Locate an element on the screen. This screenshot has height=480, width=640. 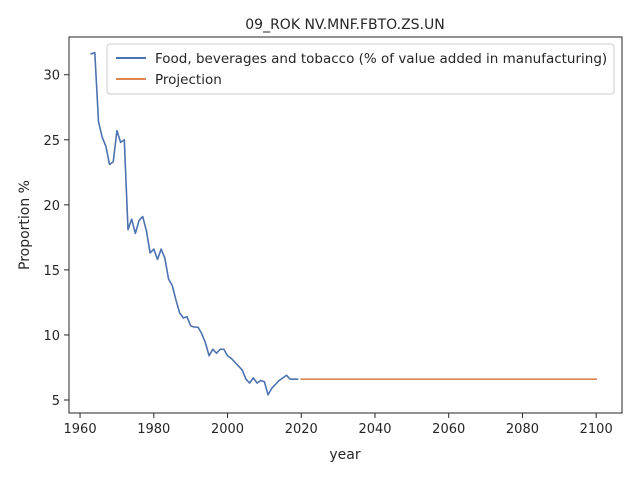
y-axis: 5 10 15 20 25 30 is located at coordinates (56, 239).